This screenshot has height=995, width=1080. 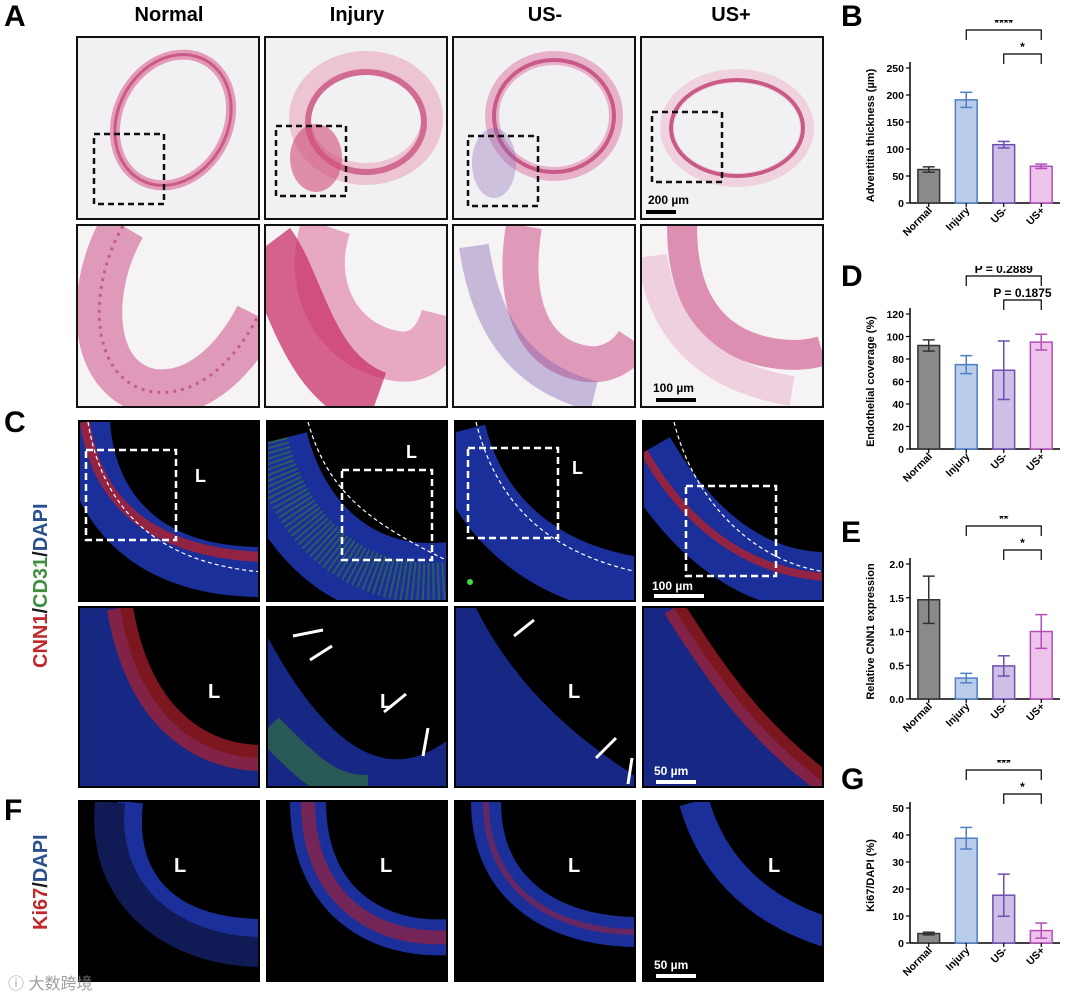 I want to click on panel-letter-e: E, so click(x=851, y=532).